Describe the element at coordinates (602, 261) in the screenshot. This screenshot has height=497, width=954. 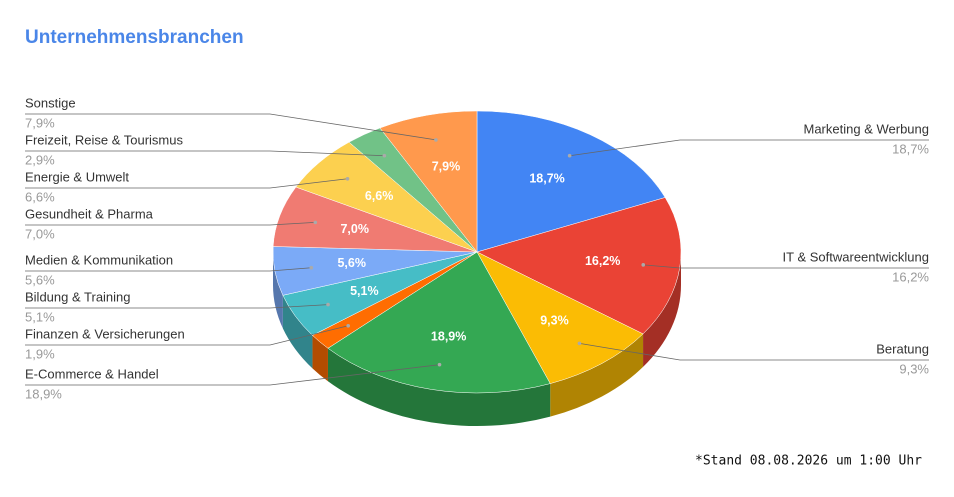
I see `slice-label: 16,2%` at that location.